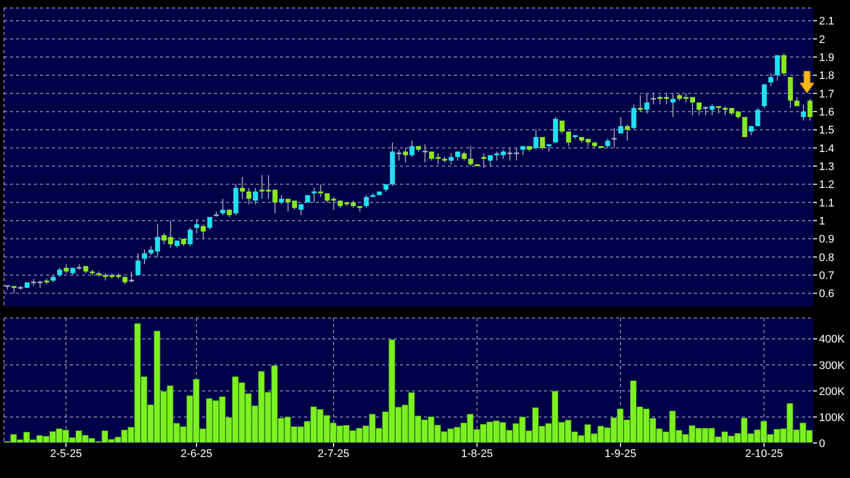 The image size is (850, 478). Describe the element at coordinates (826, 22) in the screenshot. I see `y-tick-label: 2.1` at that location.